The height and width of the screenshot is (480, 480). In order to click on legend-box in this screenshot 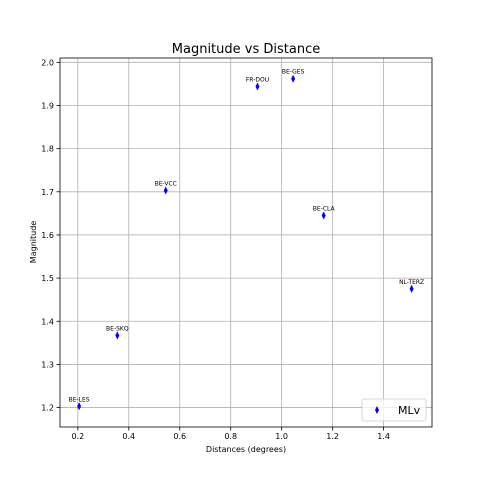, I will do `click(394, 410)`.